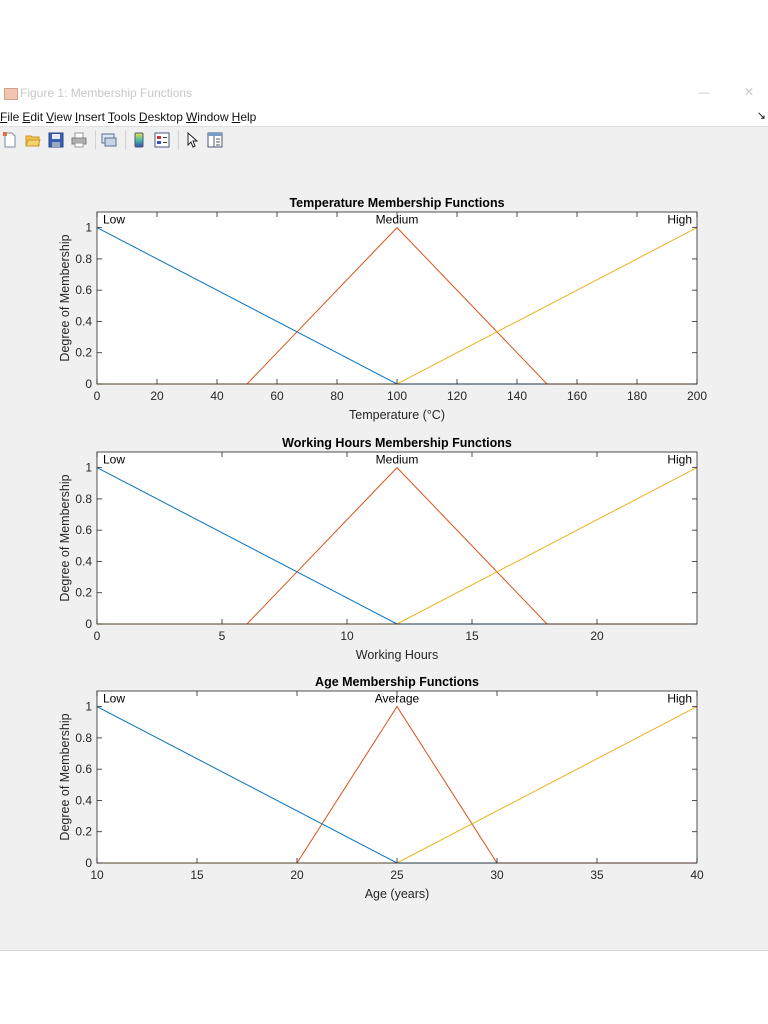 The height and width of the screenshot is (1024, 768). I want to click on x-tick-label: 35, so click(597, 875).